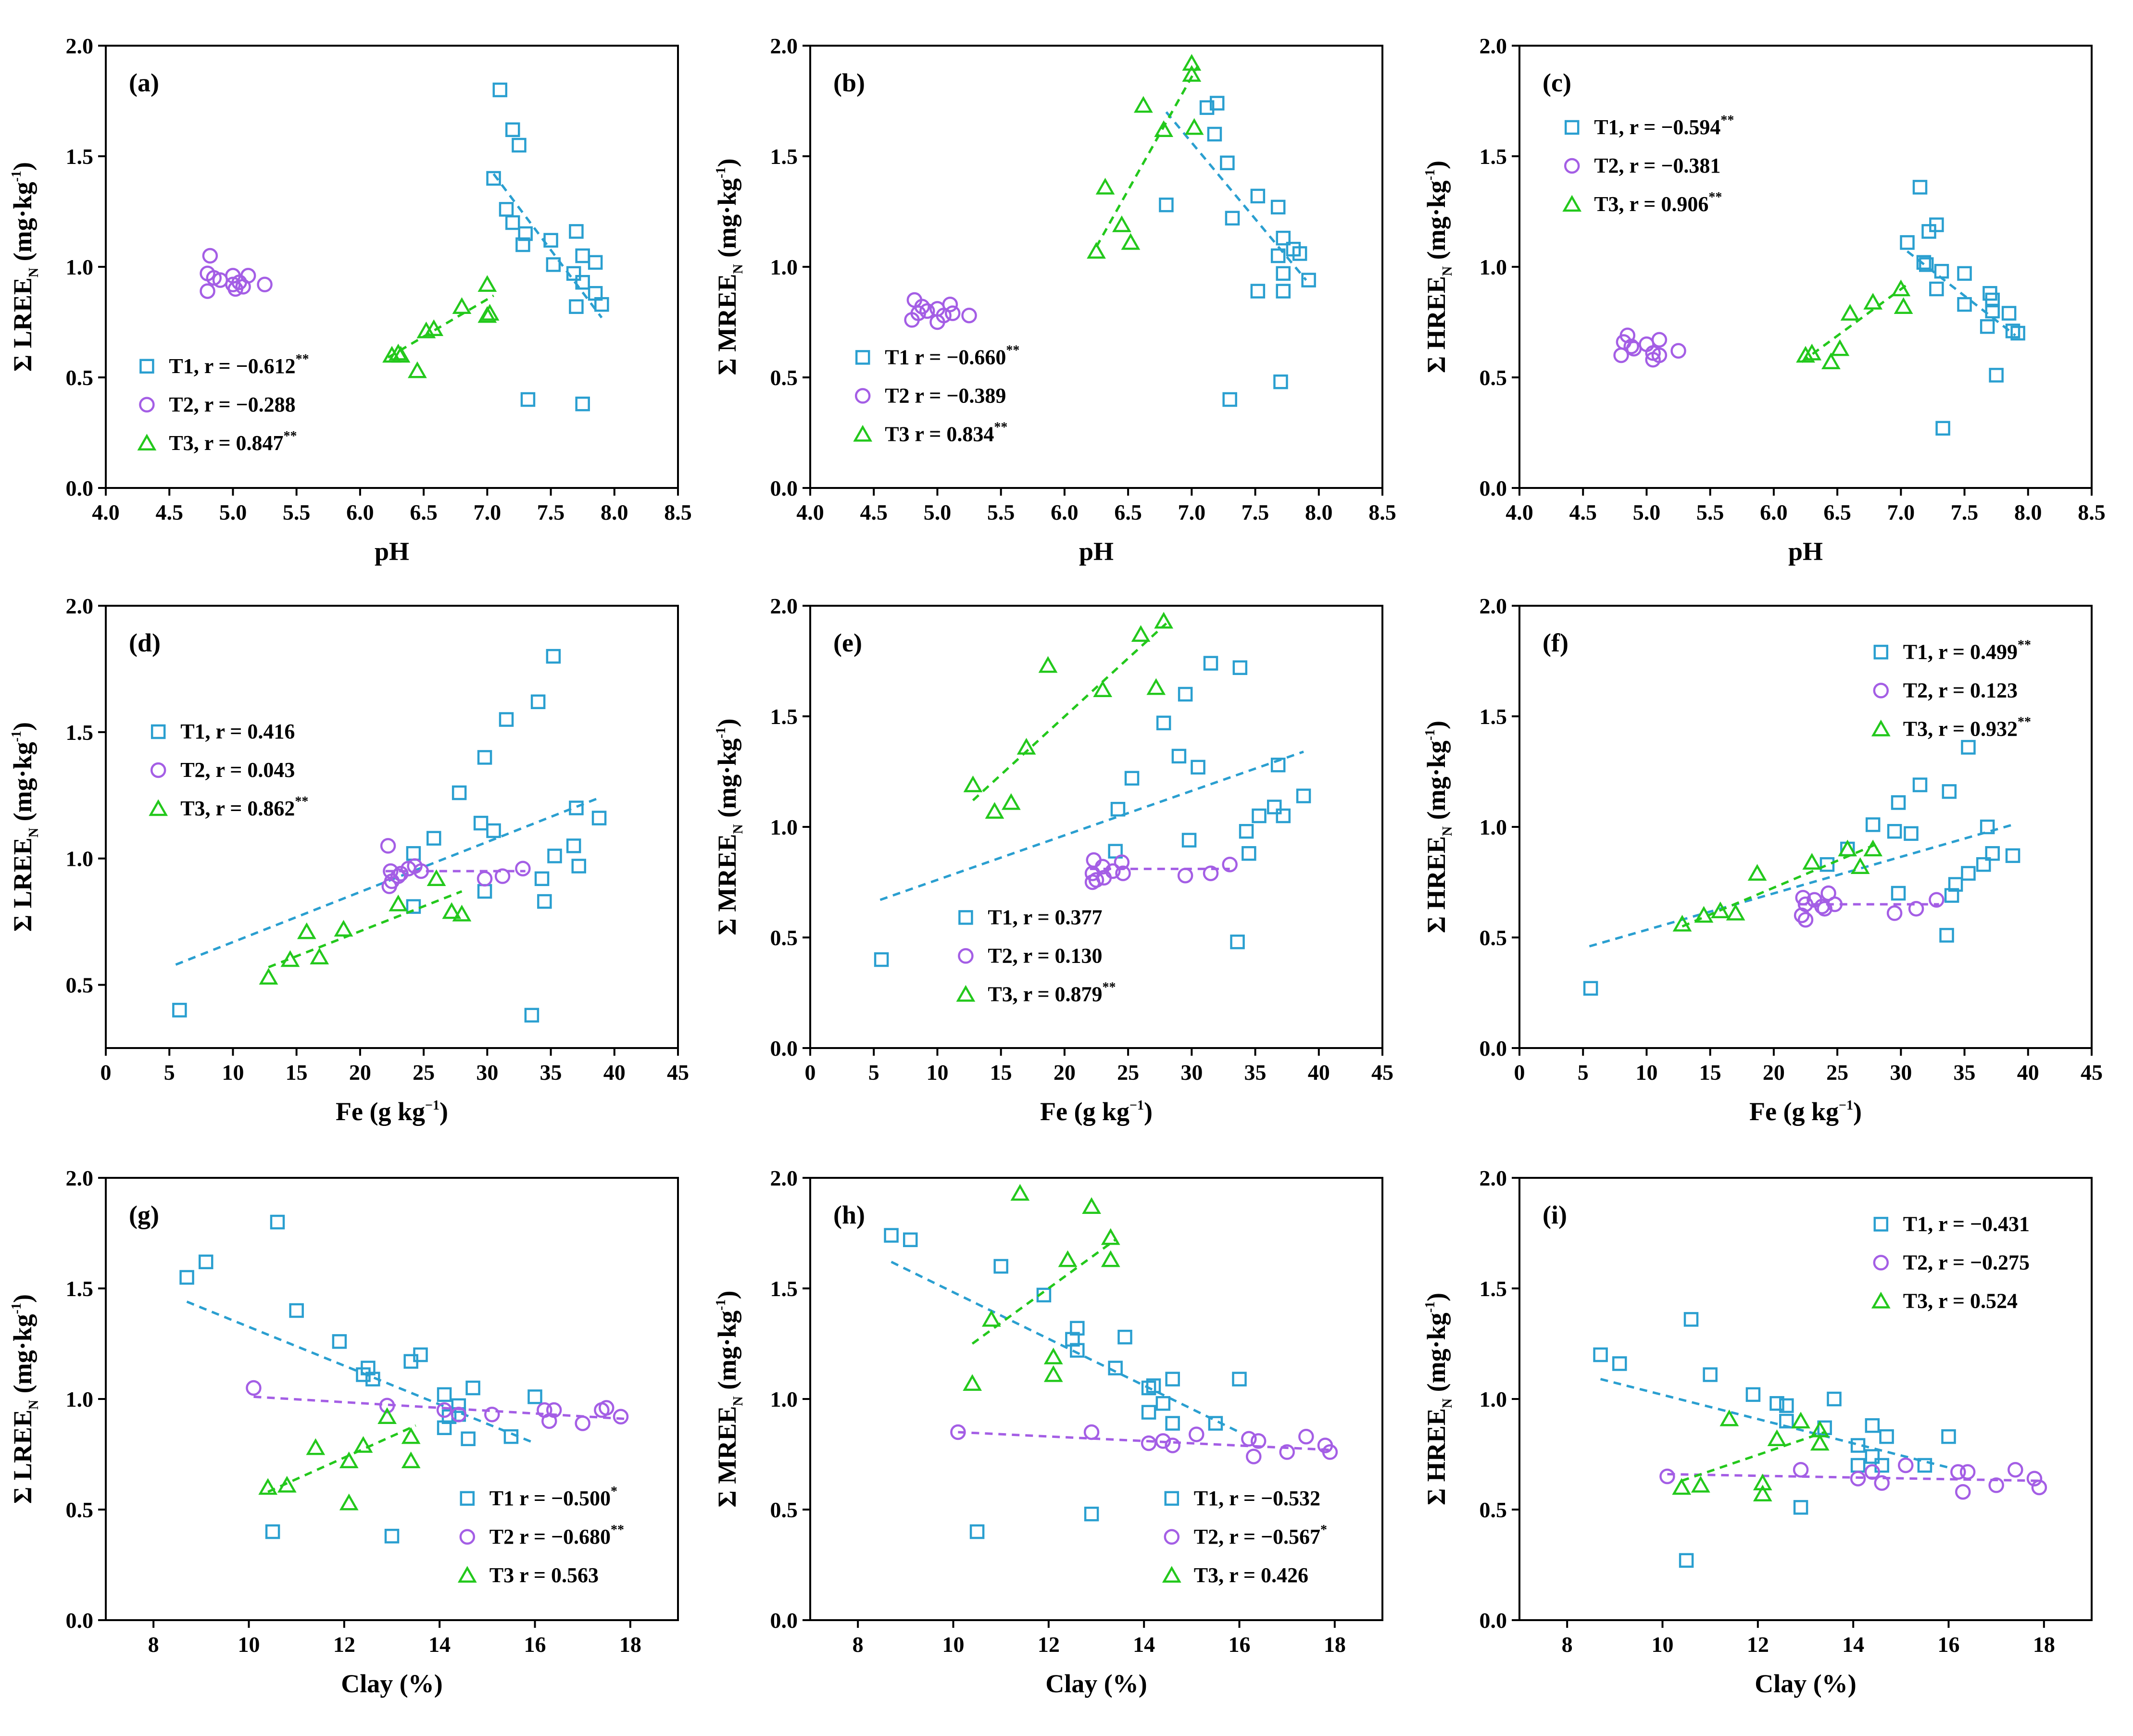 The height and width of the screenshot is (1736, 2133). Describe the element at coordinates (544, 1575) in the screenshot. I see `legend-label-t3: T3 r = 0.563` at that location.